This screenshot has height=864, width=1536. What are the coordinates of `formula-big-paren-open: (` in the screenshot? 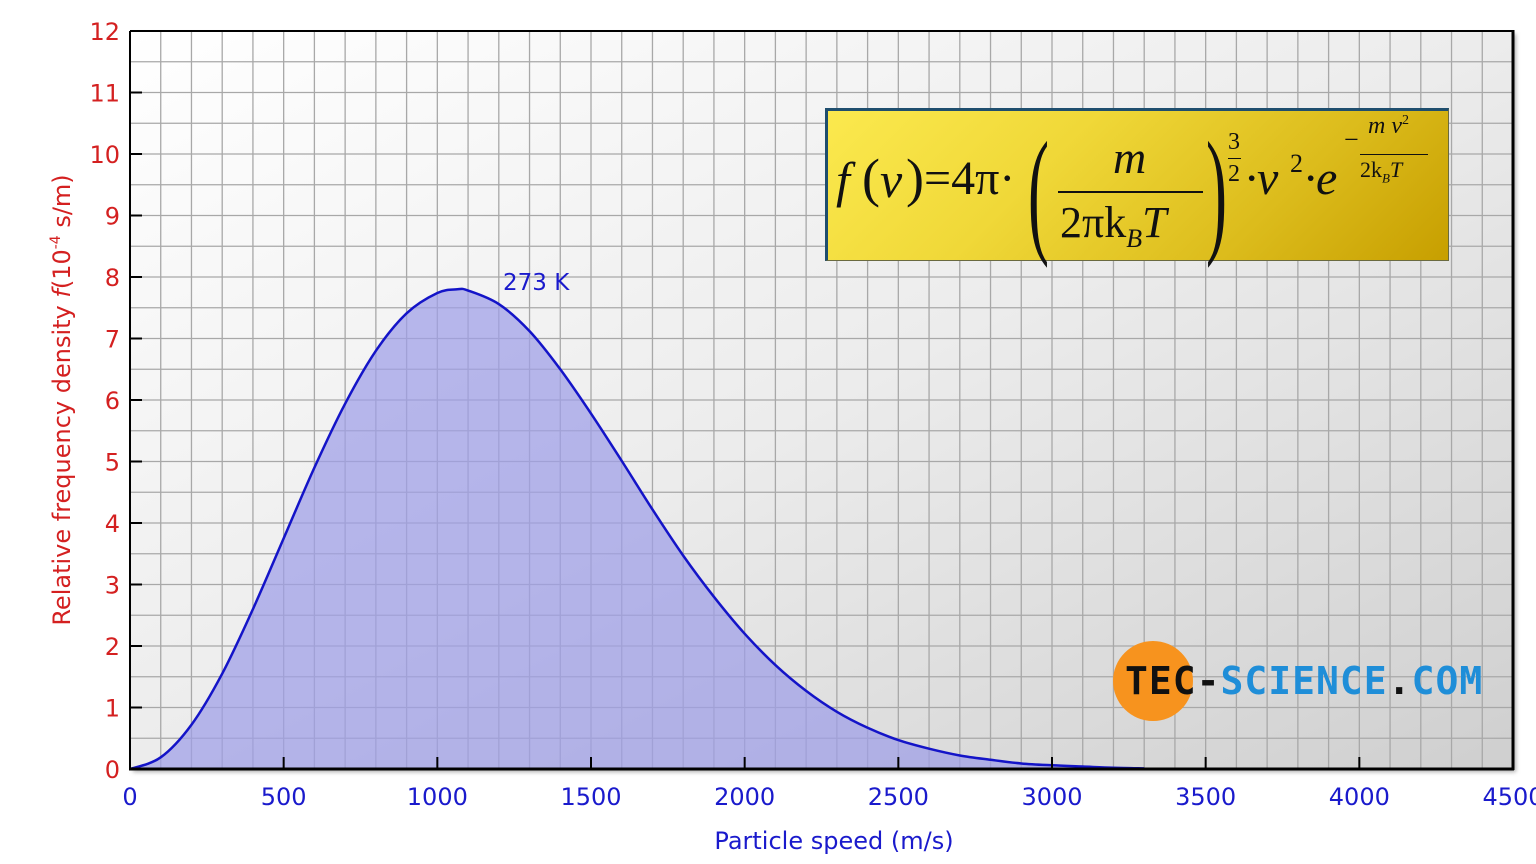 It's located at (1038, 191).